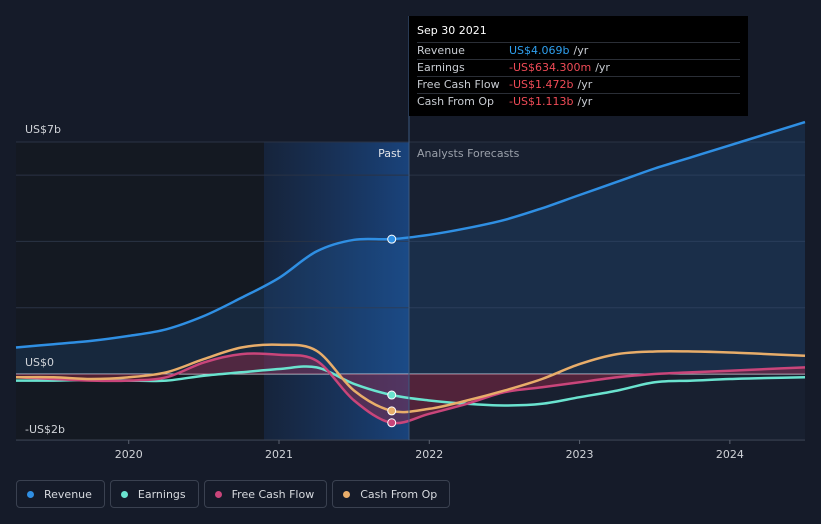 This screenshot has width=821, height=524. I want to click on tooltip-value: US$4.069b, so click(539, 50).